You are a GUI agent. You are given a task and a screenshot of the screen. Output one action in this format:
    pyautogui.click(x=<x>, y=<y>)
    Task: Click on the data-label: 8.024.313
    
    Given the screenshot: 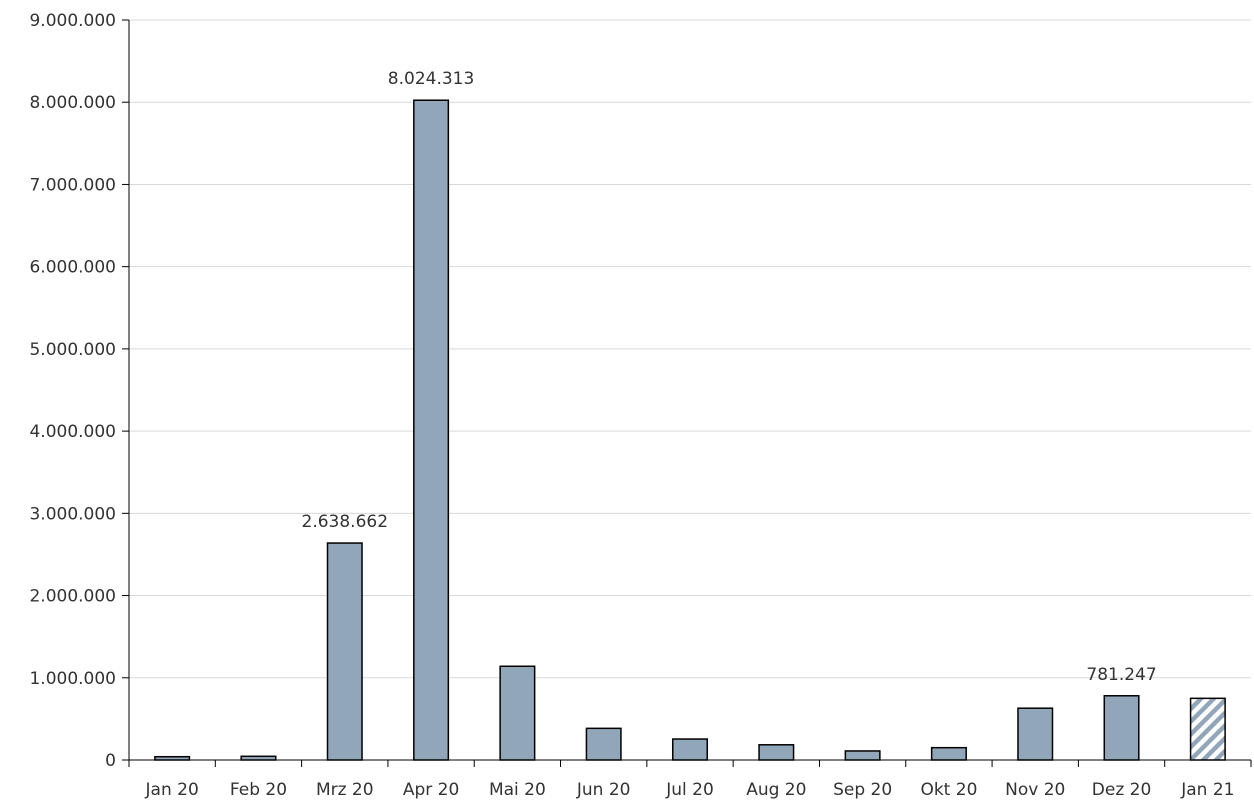 What is the action you would take?
    pyautogui.click(x=431, y=79)
    